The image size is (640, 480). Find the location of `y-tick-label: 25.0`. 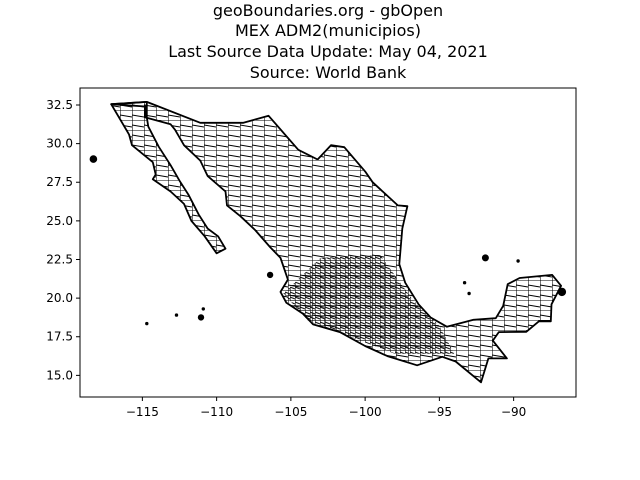

y-tick-label: 25.0 is located at coordinates (59, 221).